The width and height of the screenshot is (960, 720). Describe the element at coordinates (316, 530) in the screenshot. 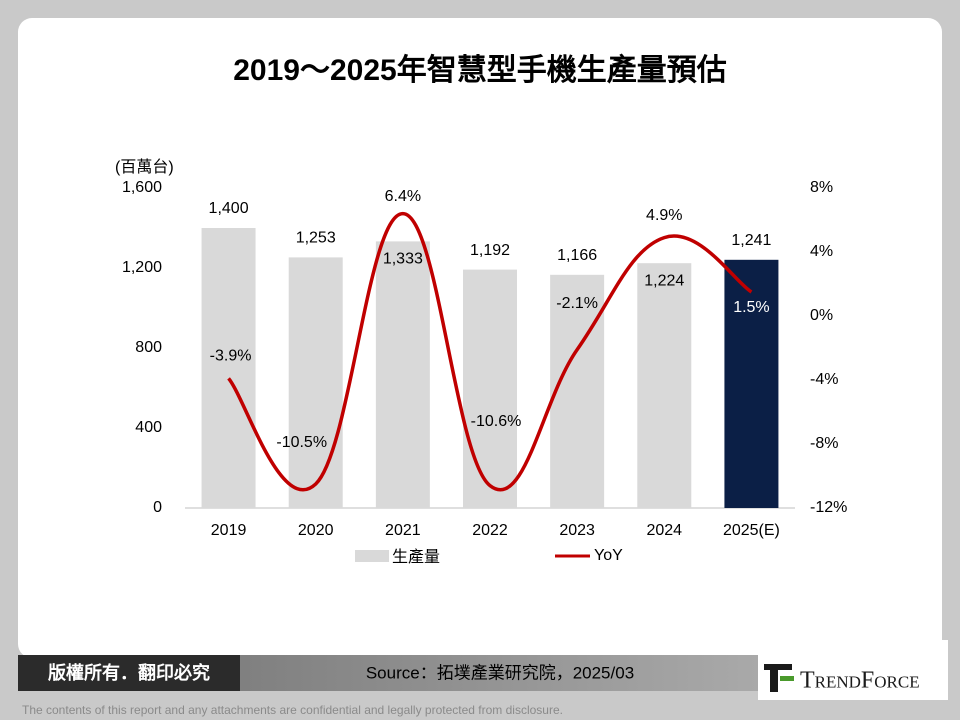

I see `x-tick-label: 2020` at that location.